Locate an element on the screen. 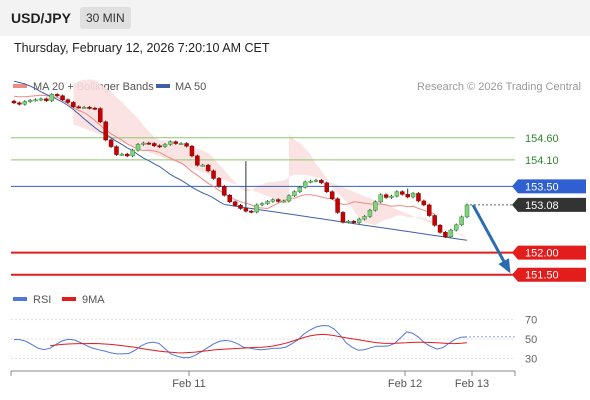 The height and width of the screenshot is (400, 590). credit-text: Research © 2026 Trading Central is located at coordinates (499, 87).